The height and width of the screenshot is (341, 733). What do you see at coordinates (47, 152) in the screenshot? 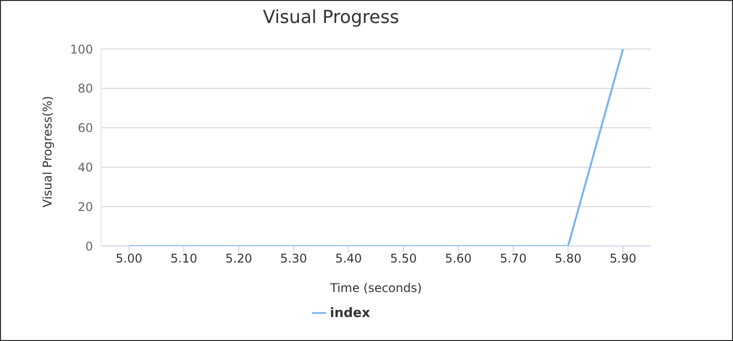
I see `y-axis-title: Visual Progress(%)` at bounding box center [47, 152].